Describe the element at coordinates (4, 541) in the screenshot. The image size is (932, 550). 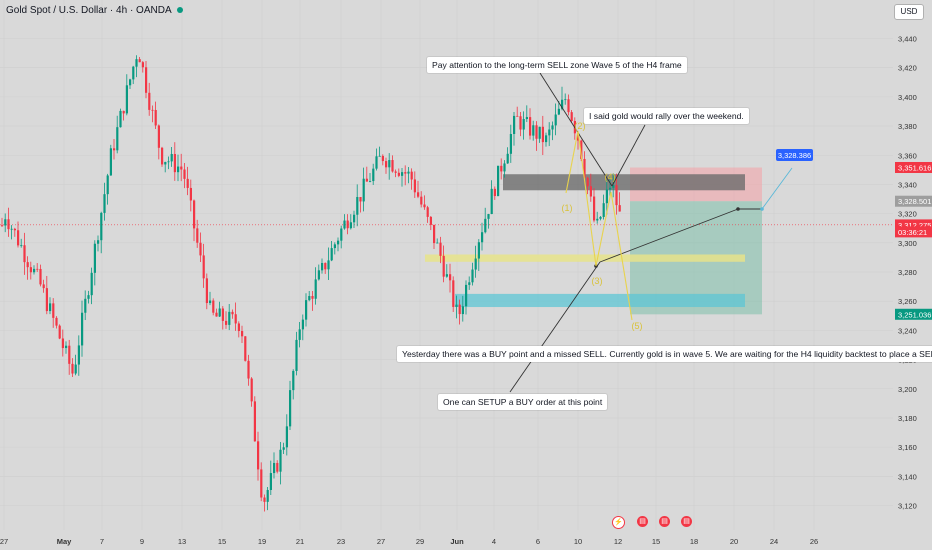
I see `x-tick-label: 27` at that location.